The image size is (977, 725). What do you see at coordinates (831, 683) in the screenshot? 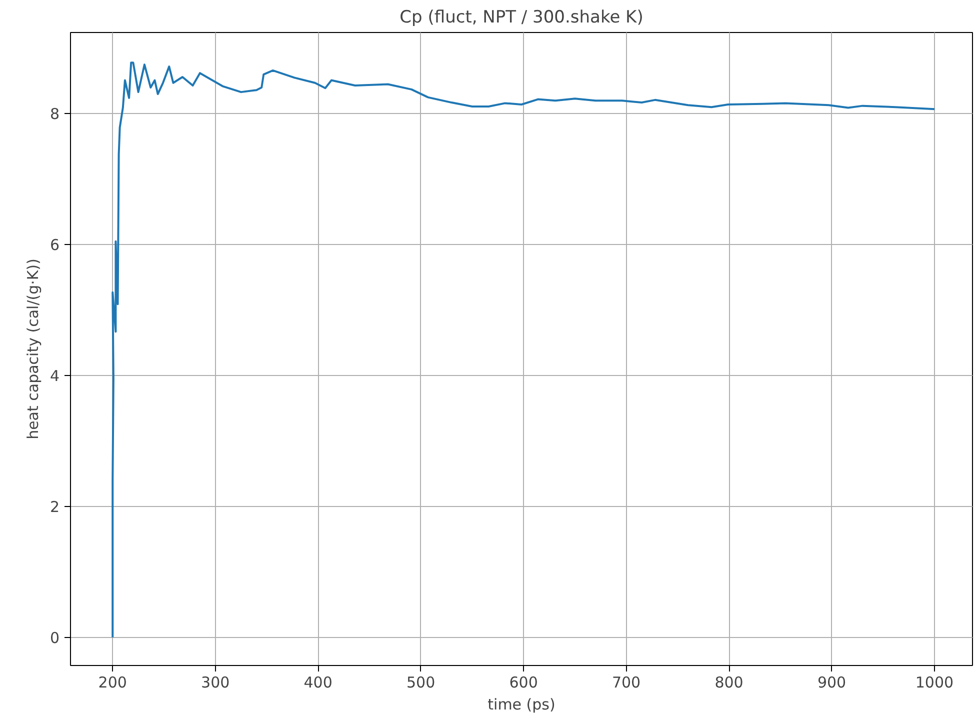
I see `x-tick-label: 900` at bounding box center [831, 683].